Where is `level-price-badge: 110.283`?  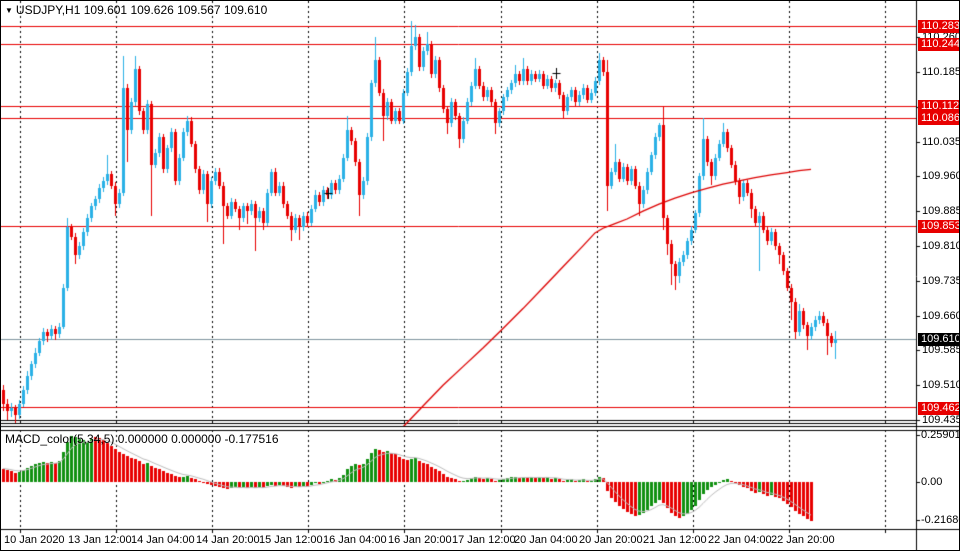 level-price-badge: 110.283 is located at coordinates (938, 26).